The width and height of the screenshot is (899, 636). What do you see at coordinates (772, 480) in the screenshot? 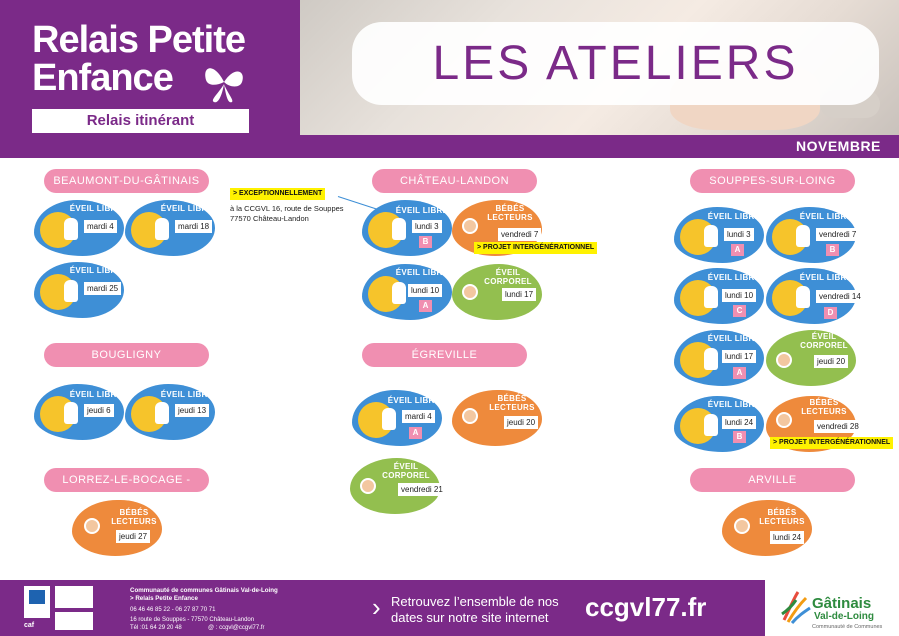
I see `town-arville: ARVILLE` at bounding box center [772, 480].